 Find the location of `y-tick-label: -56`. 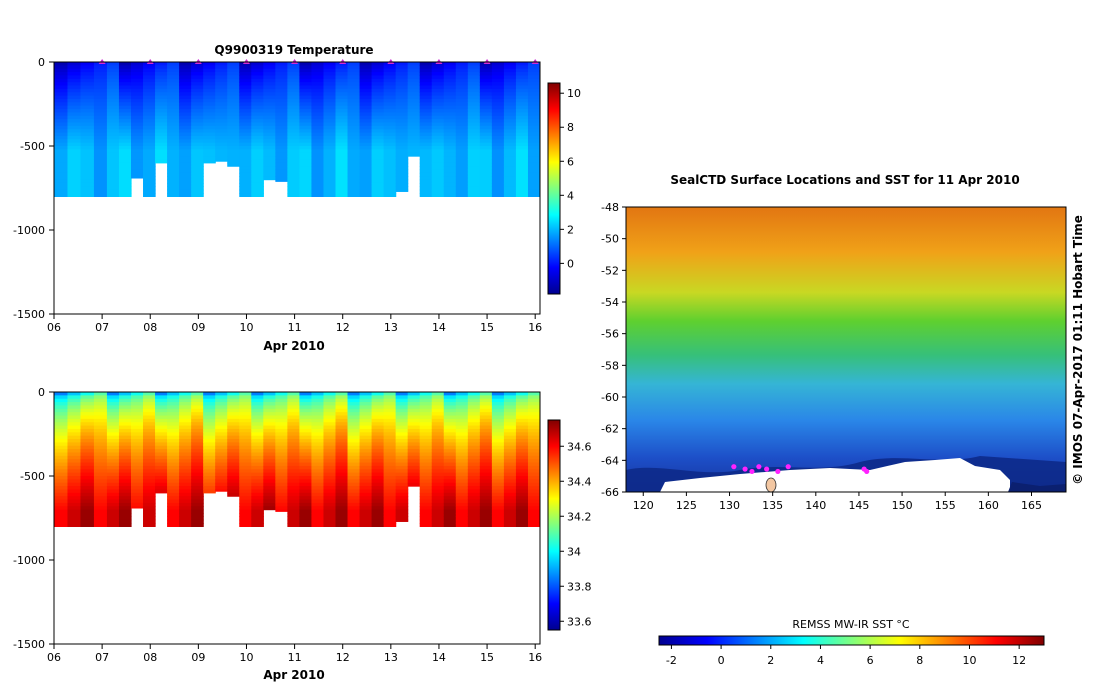

y-tick-label: -56 is located at coordinates (610, 334).